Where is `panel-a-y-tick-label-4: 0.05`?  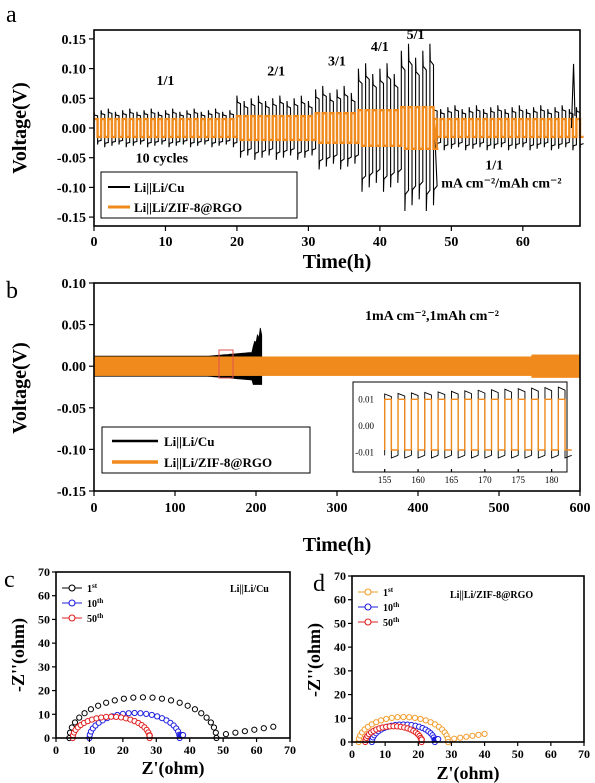
panel-a-y-tick-label-4: 0.05 is located at coordinates (74, 99).